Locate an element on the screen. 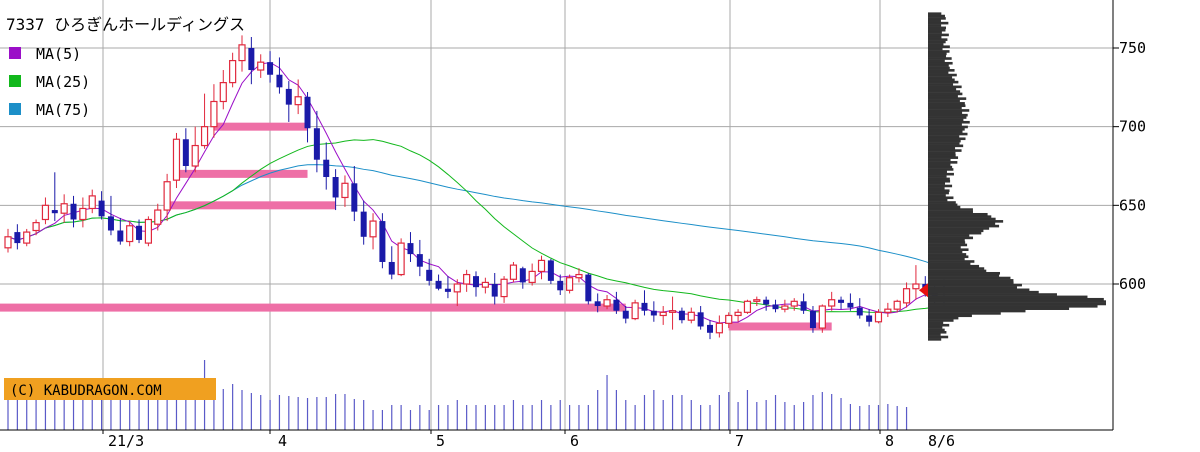 This screenshot has height=452, width=1200. current-price-marker is located at coordinates (923, 290).